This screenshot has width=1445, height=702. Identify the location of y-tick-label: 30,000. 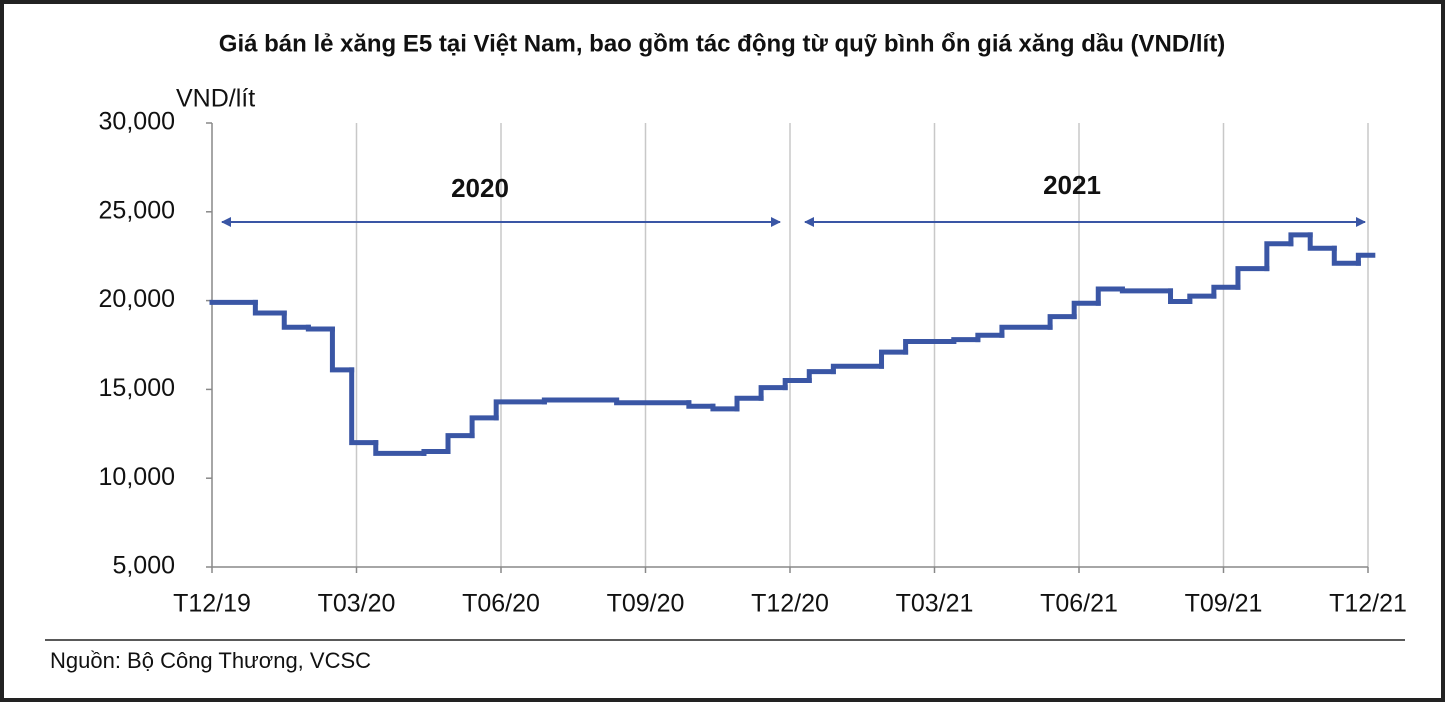
(137, 122).